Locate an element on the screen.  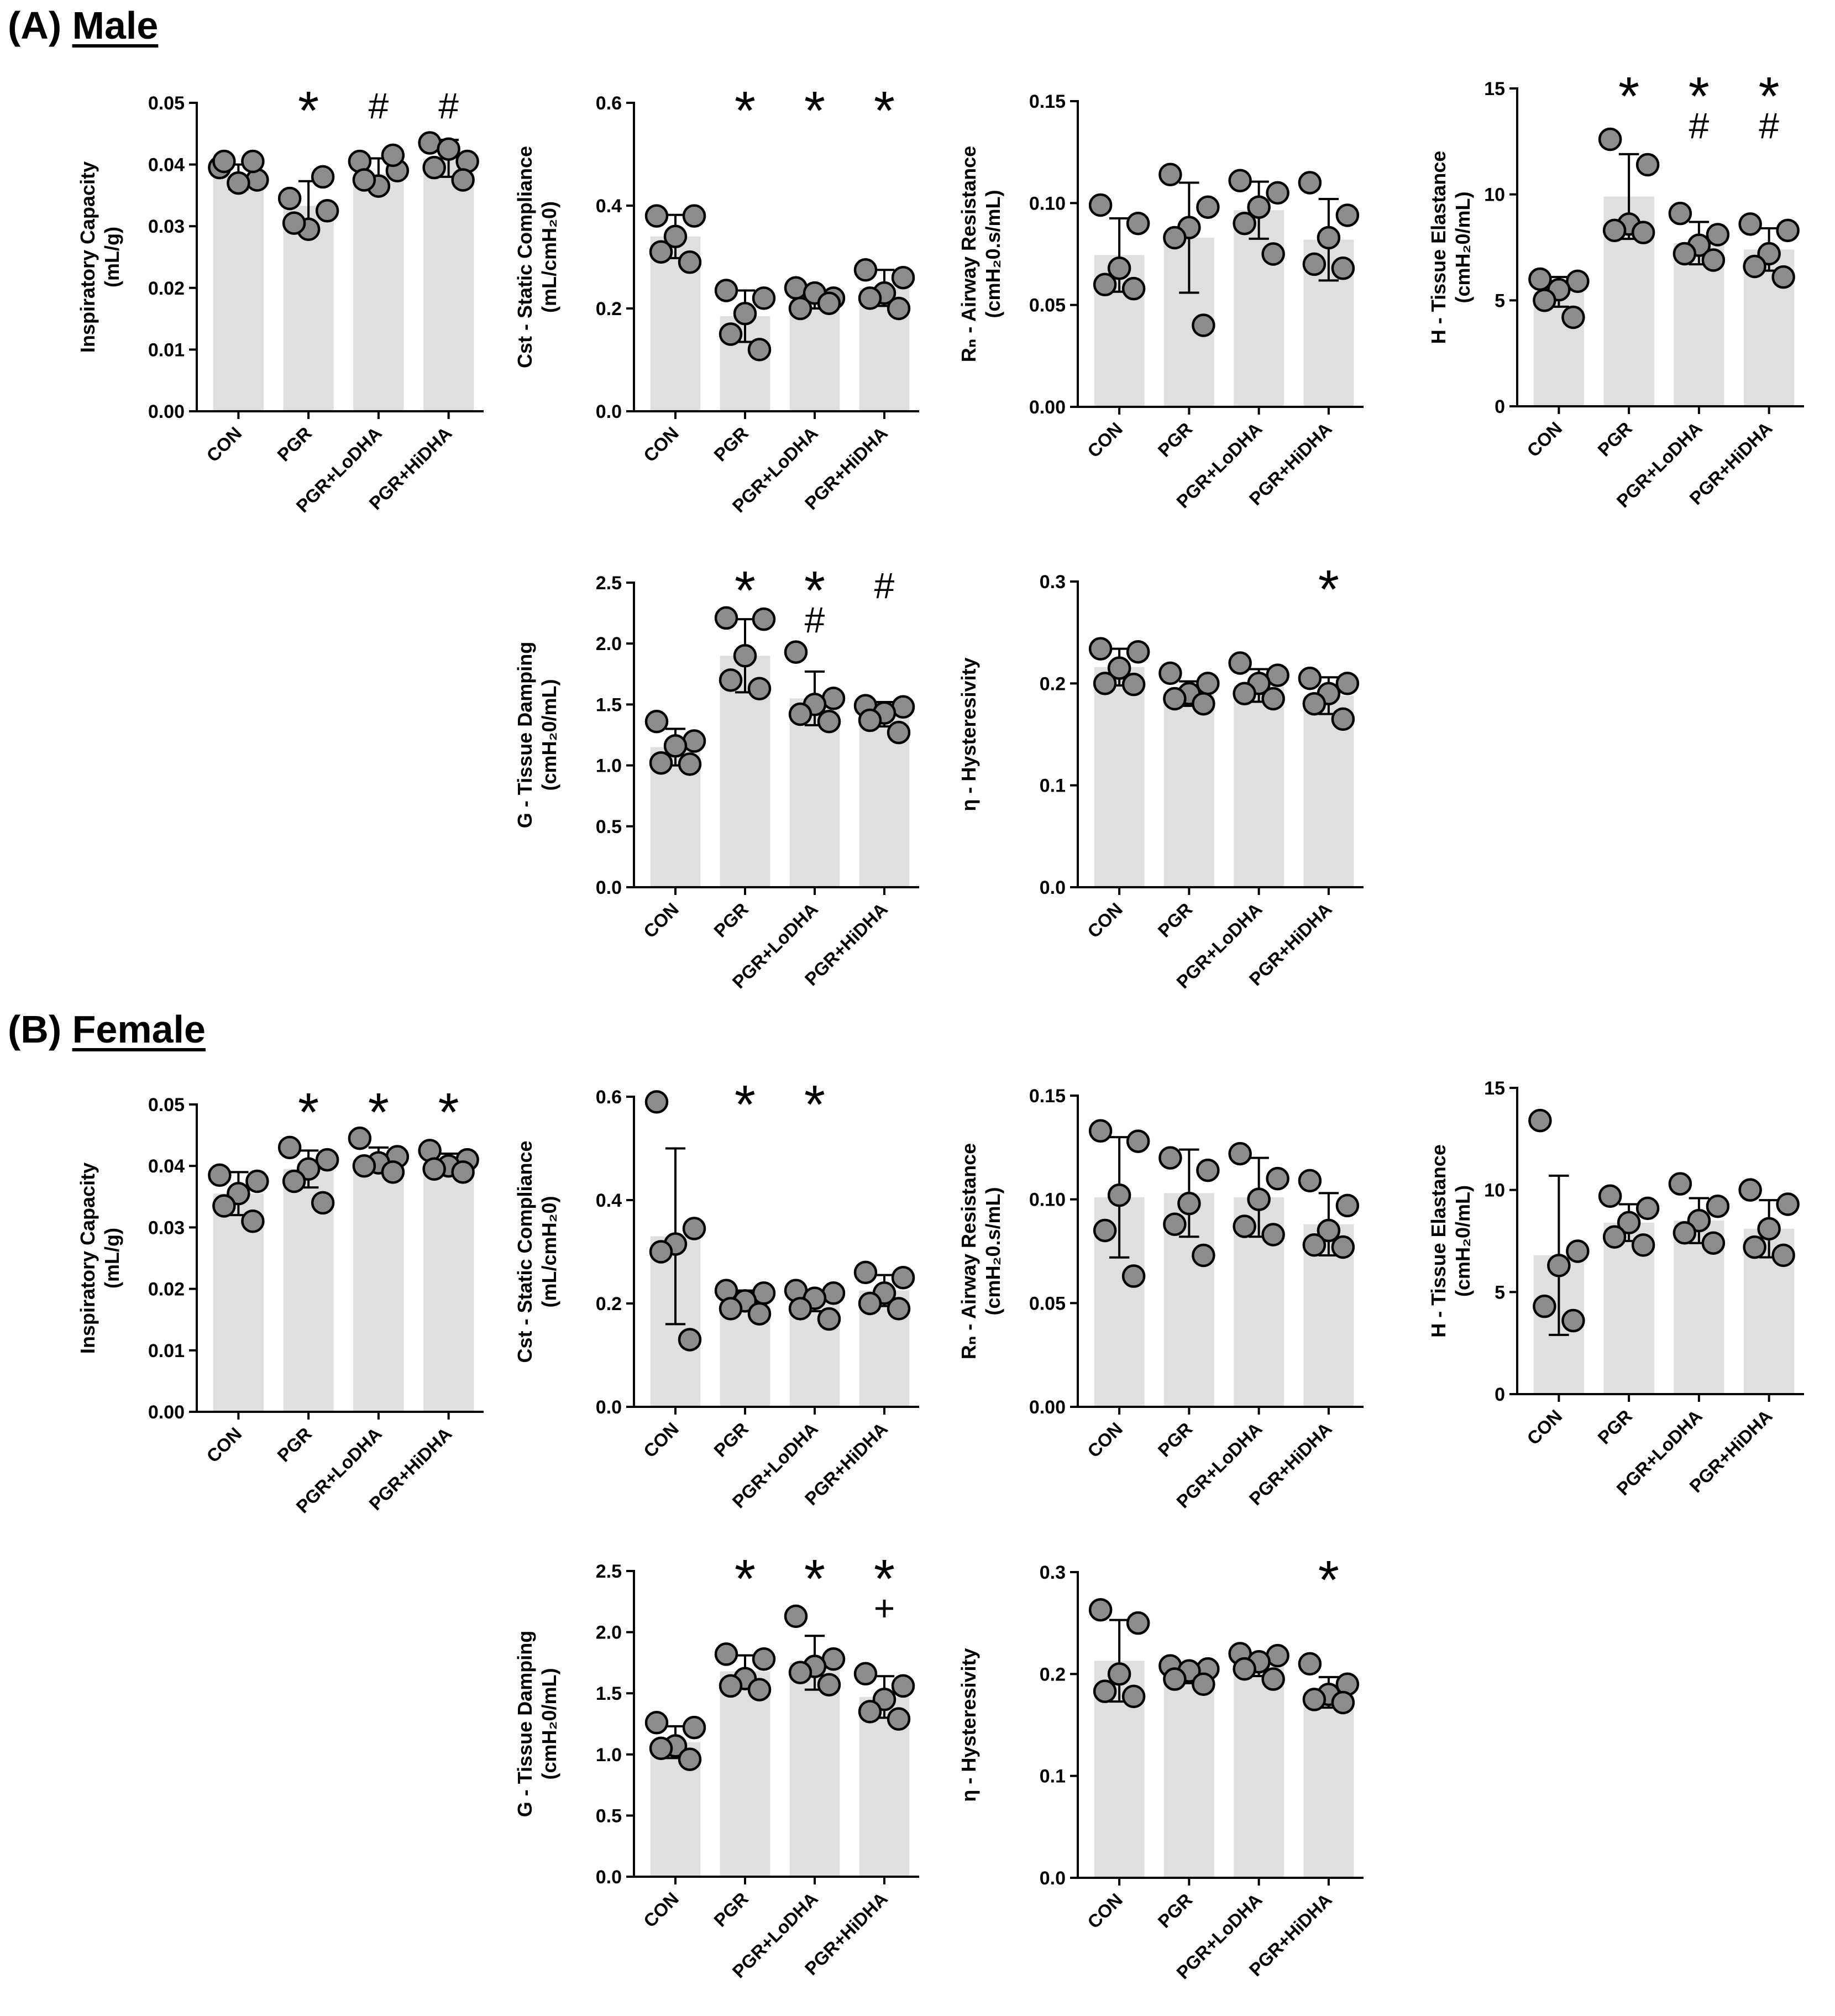
y-tick-label: 0.3 is located at coordinates (1053, 582).